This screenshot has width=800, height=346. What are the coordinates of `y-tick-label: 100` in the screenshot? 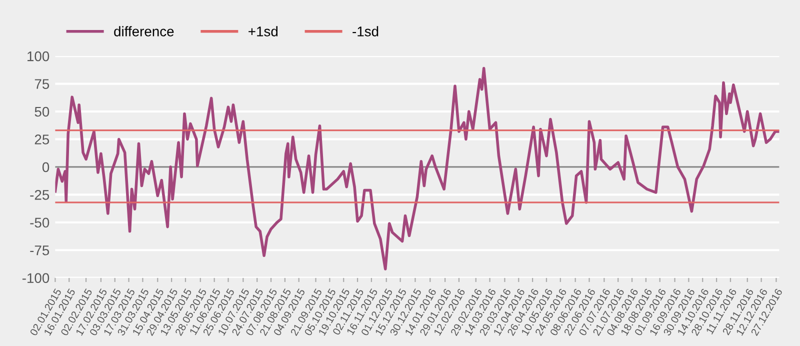 It's located at (39, 56).